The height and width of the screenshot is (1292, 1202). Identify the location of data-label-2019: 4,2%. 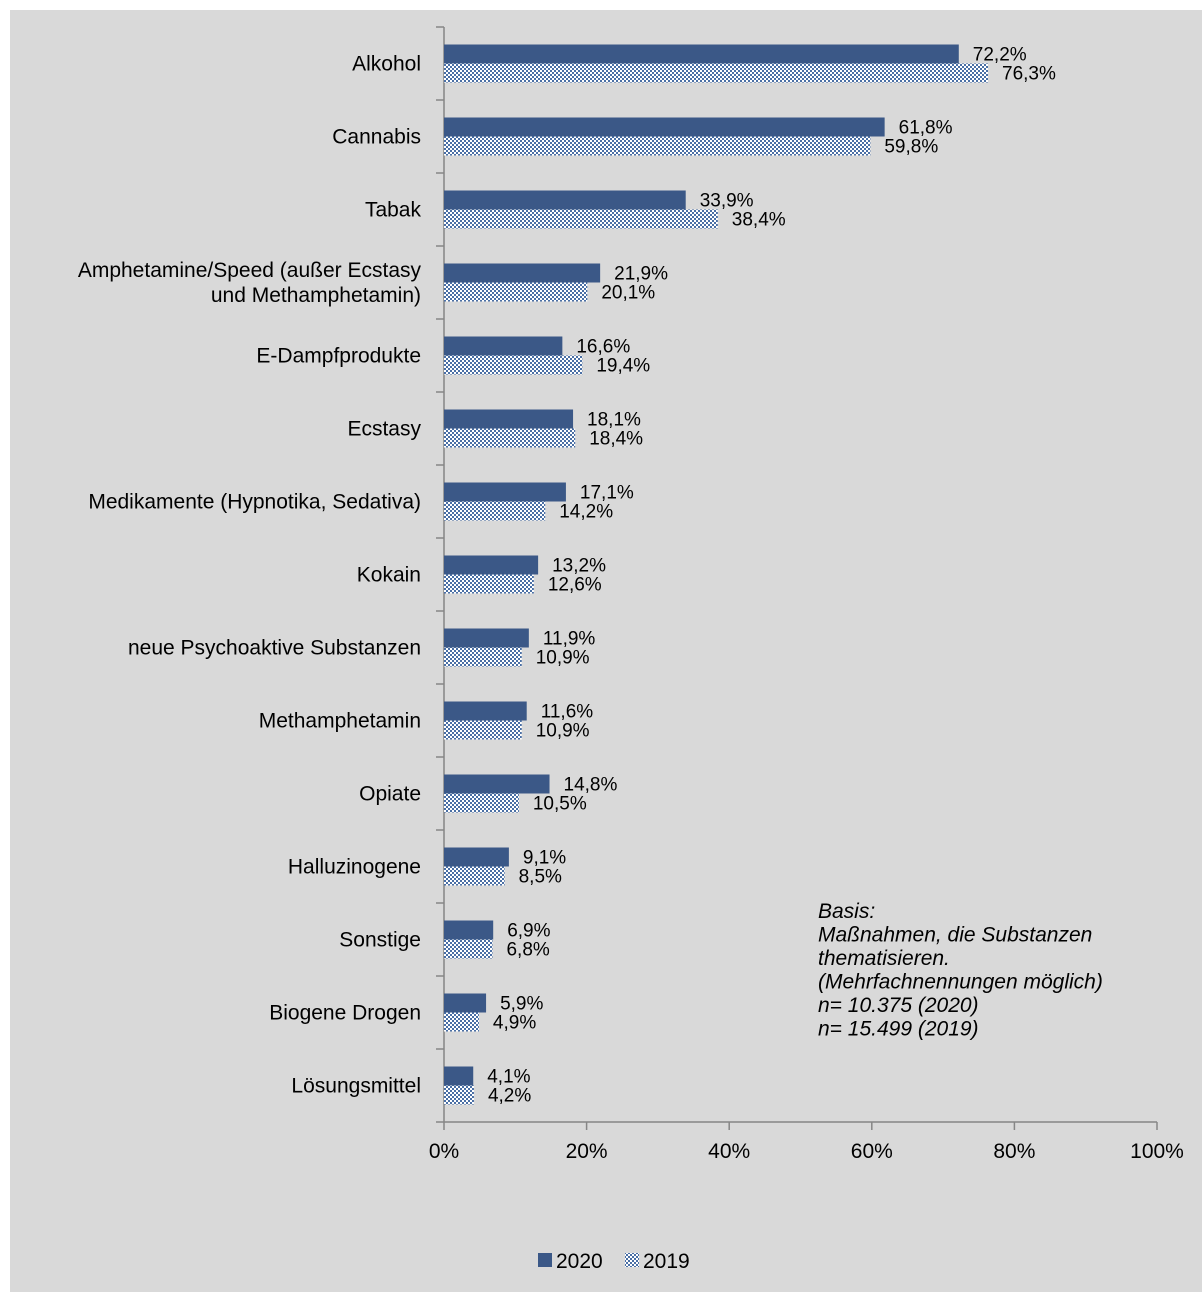
(509, 1096).